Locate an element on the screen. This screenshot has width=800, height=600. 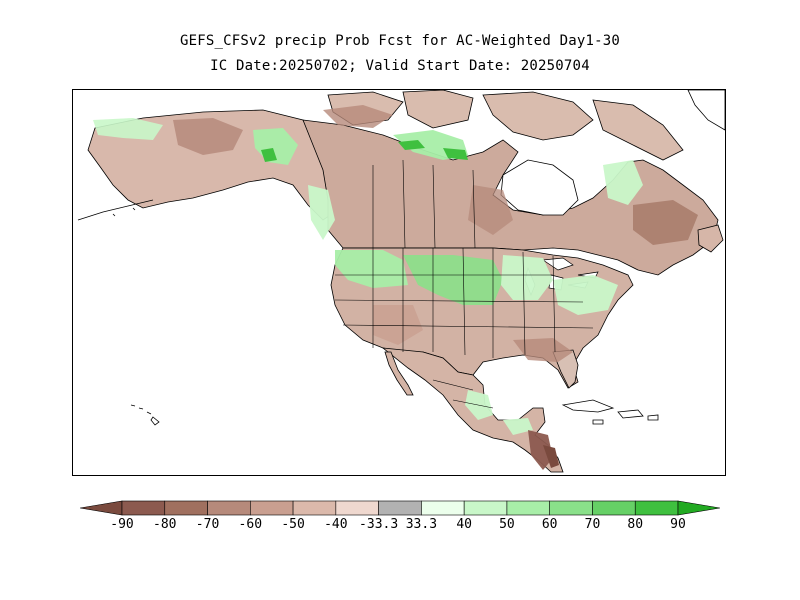
legend-colorbar is located at coordinates (400, 508).